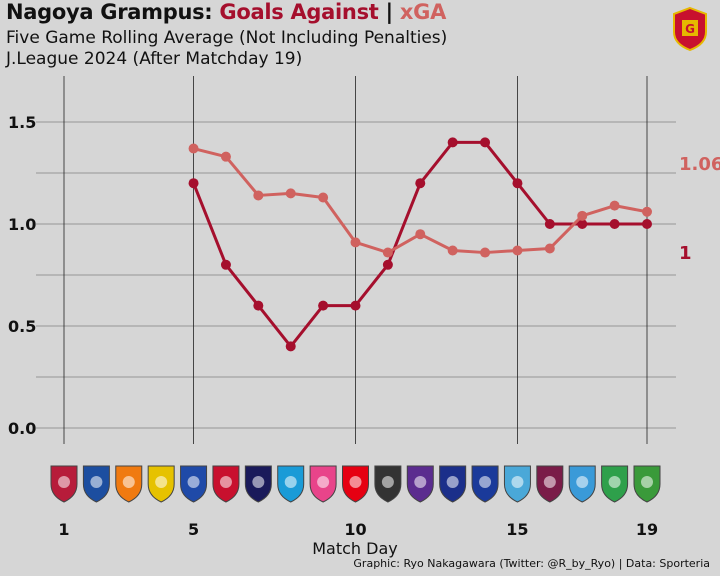 The width and height of the screenshot is (720, 576). What do you see at coordinates (193, 482) in the screenshot?
I see `yokohama-fm-badge-emblem` at bounding box center [193, 482].